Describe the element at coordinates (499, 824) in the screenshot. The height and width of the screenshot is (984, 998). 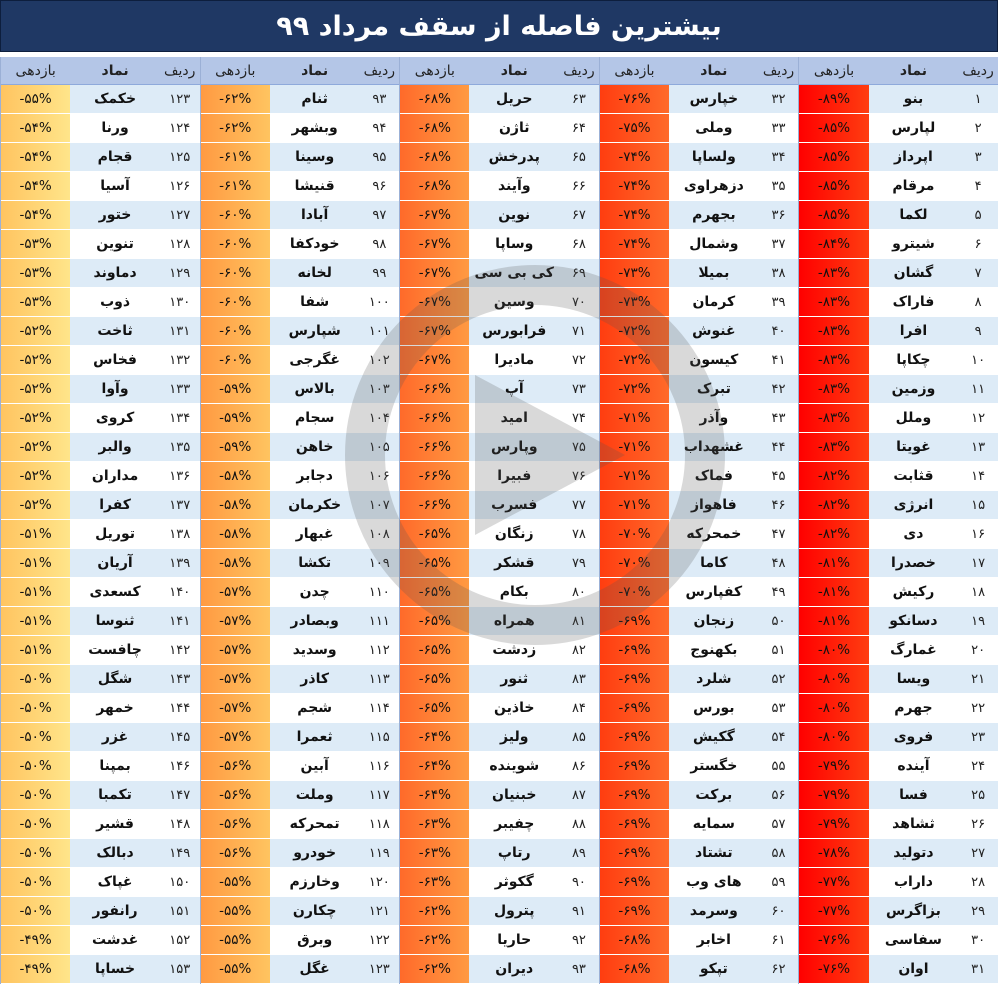
I see `table-row: ۸۸ چفیبر -۶۳%` at that location.